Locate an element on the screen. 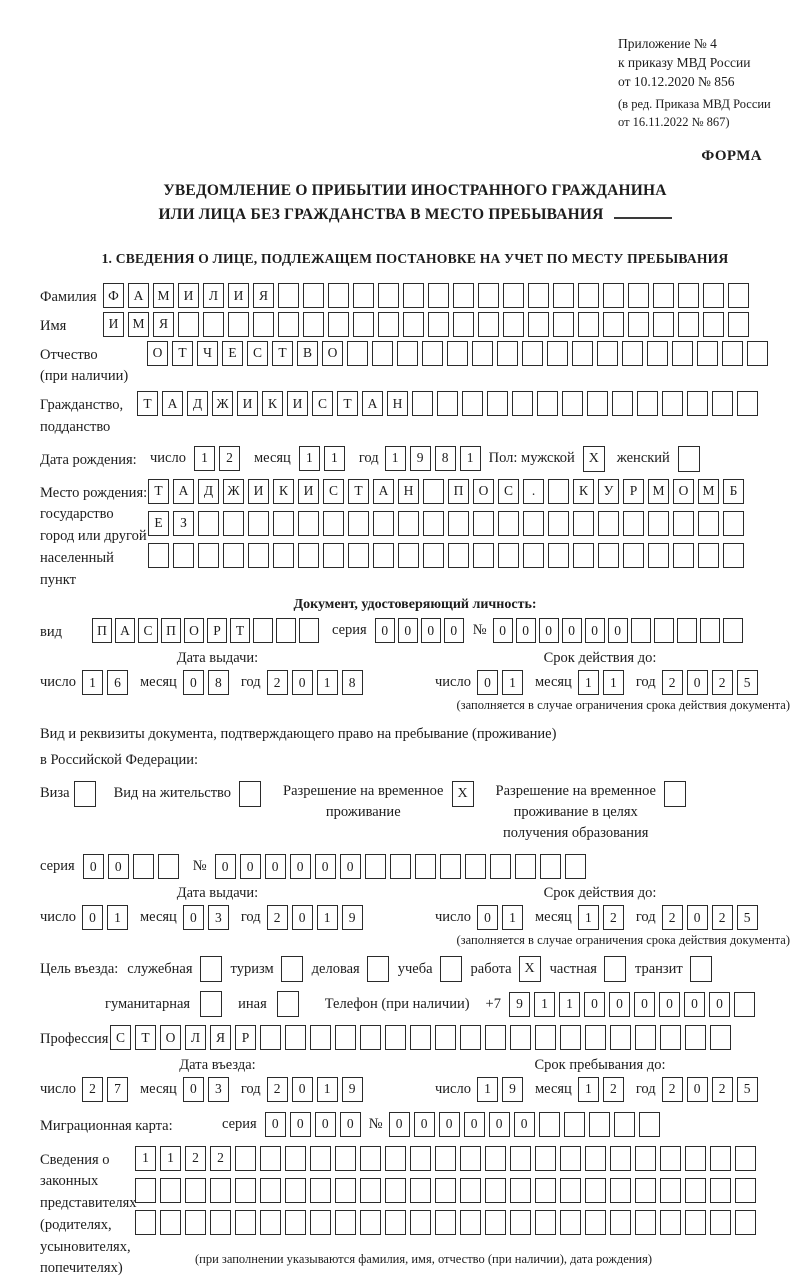 This screenshot has width=800, height=1280. purpose-business-checkbox is located at coordinates (377, 969).